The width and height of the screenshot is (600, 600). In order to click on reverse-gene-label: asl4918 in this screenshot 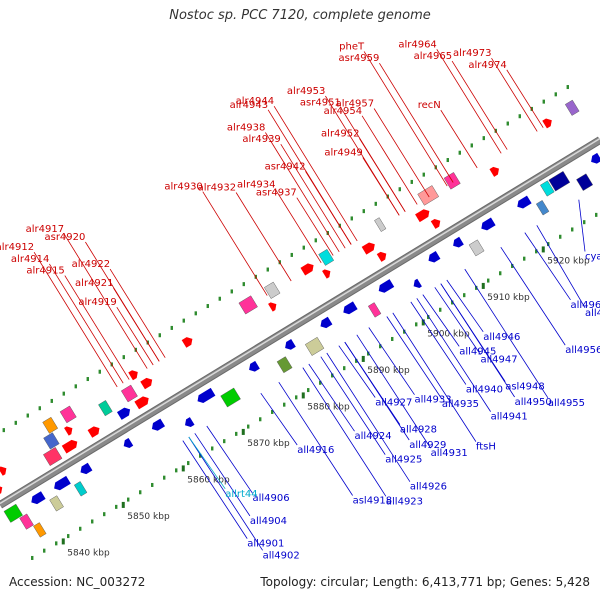, I will do `click(373, 501)`.